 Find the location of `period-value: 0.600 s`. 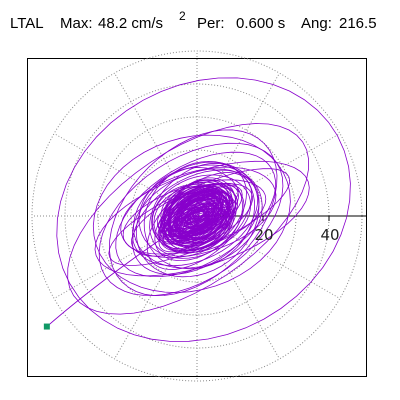

period-value: 0.600 s is located at coordinates (261, 23).